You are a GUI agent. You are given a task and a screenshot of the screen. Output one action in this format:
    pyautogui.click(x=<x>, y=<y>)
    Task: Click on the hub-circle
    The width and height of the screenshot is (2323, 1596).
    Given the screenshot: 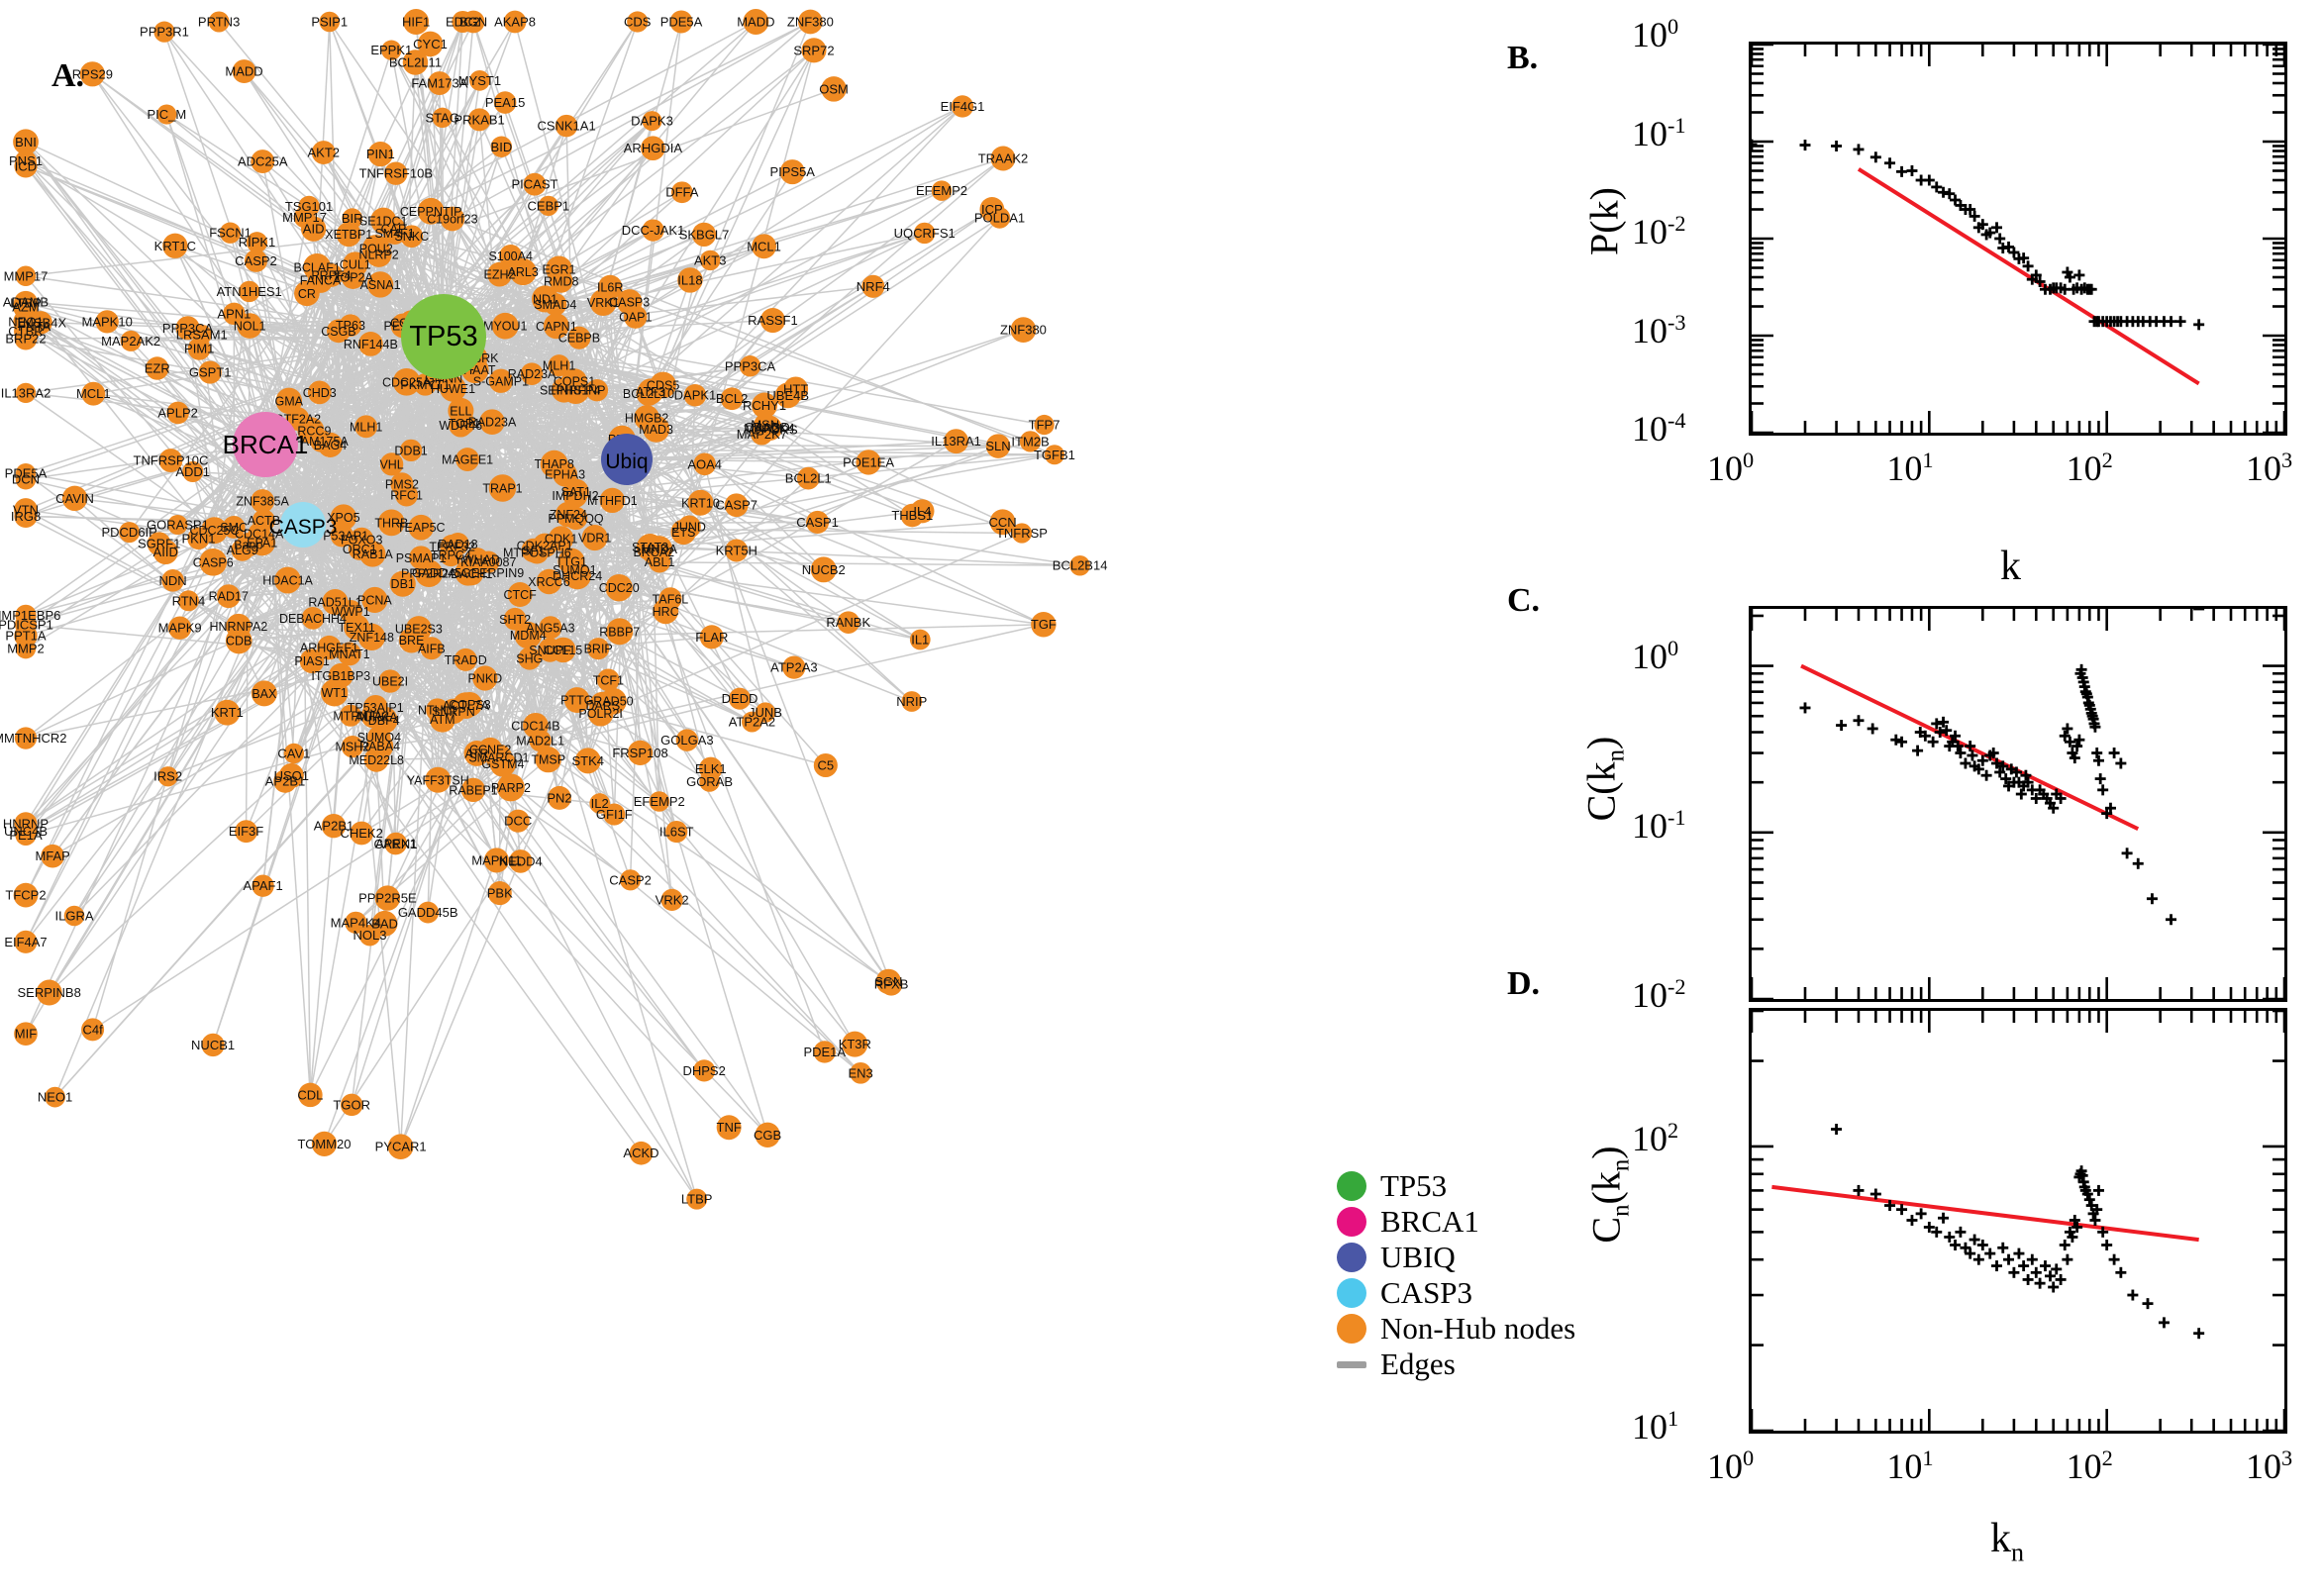 What is the action you would take?
    pyautogui.click(x=627, y=459)
    